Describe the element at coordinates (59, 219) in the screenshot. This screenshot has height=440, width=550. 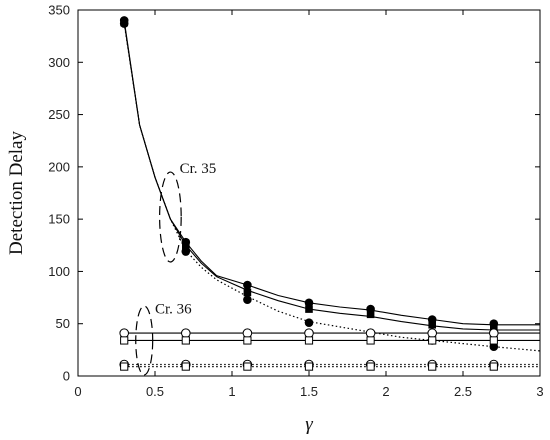
I see `y-tick-label: 150` at that location.